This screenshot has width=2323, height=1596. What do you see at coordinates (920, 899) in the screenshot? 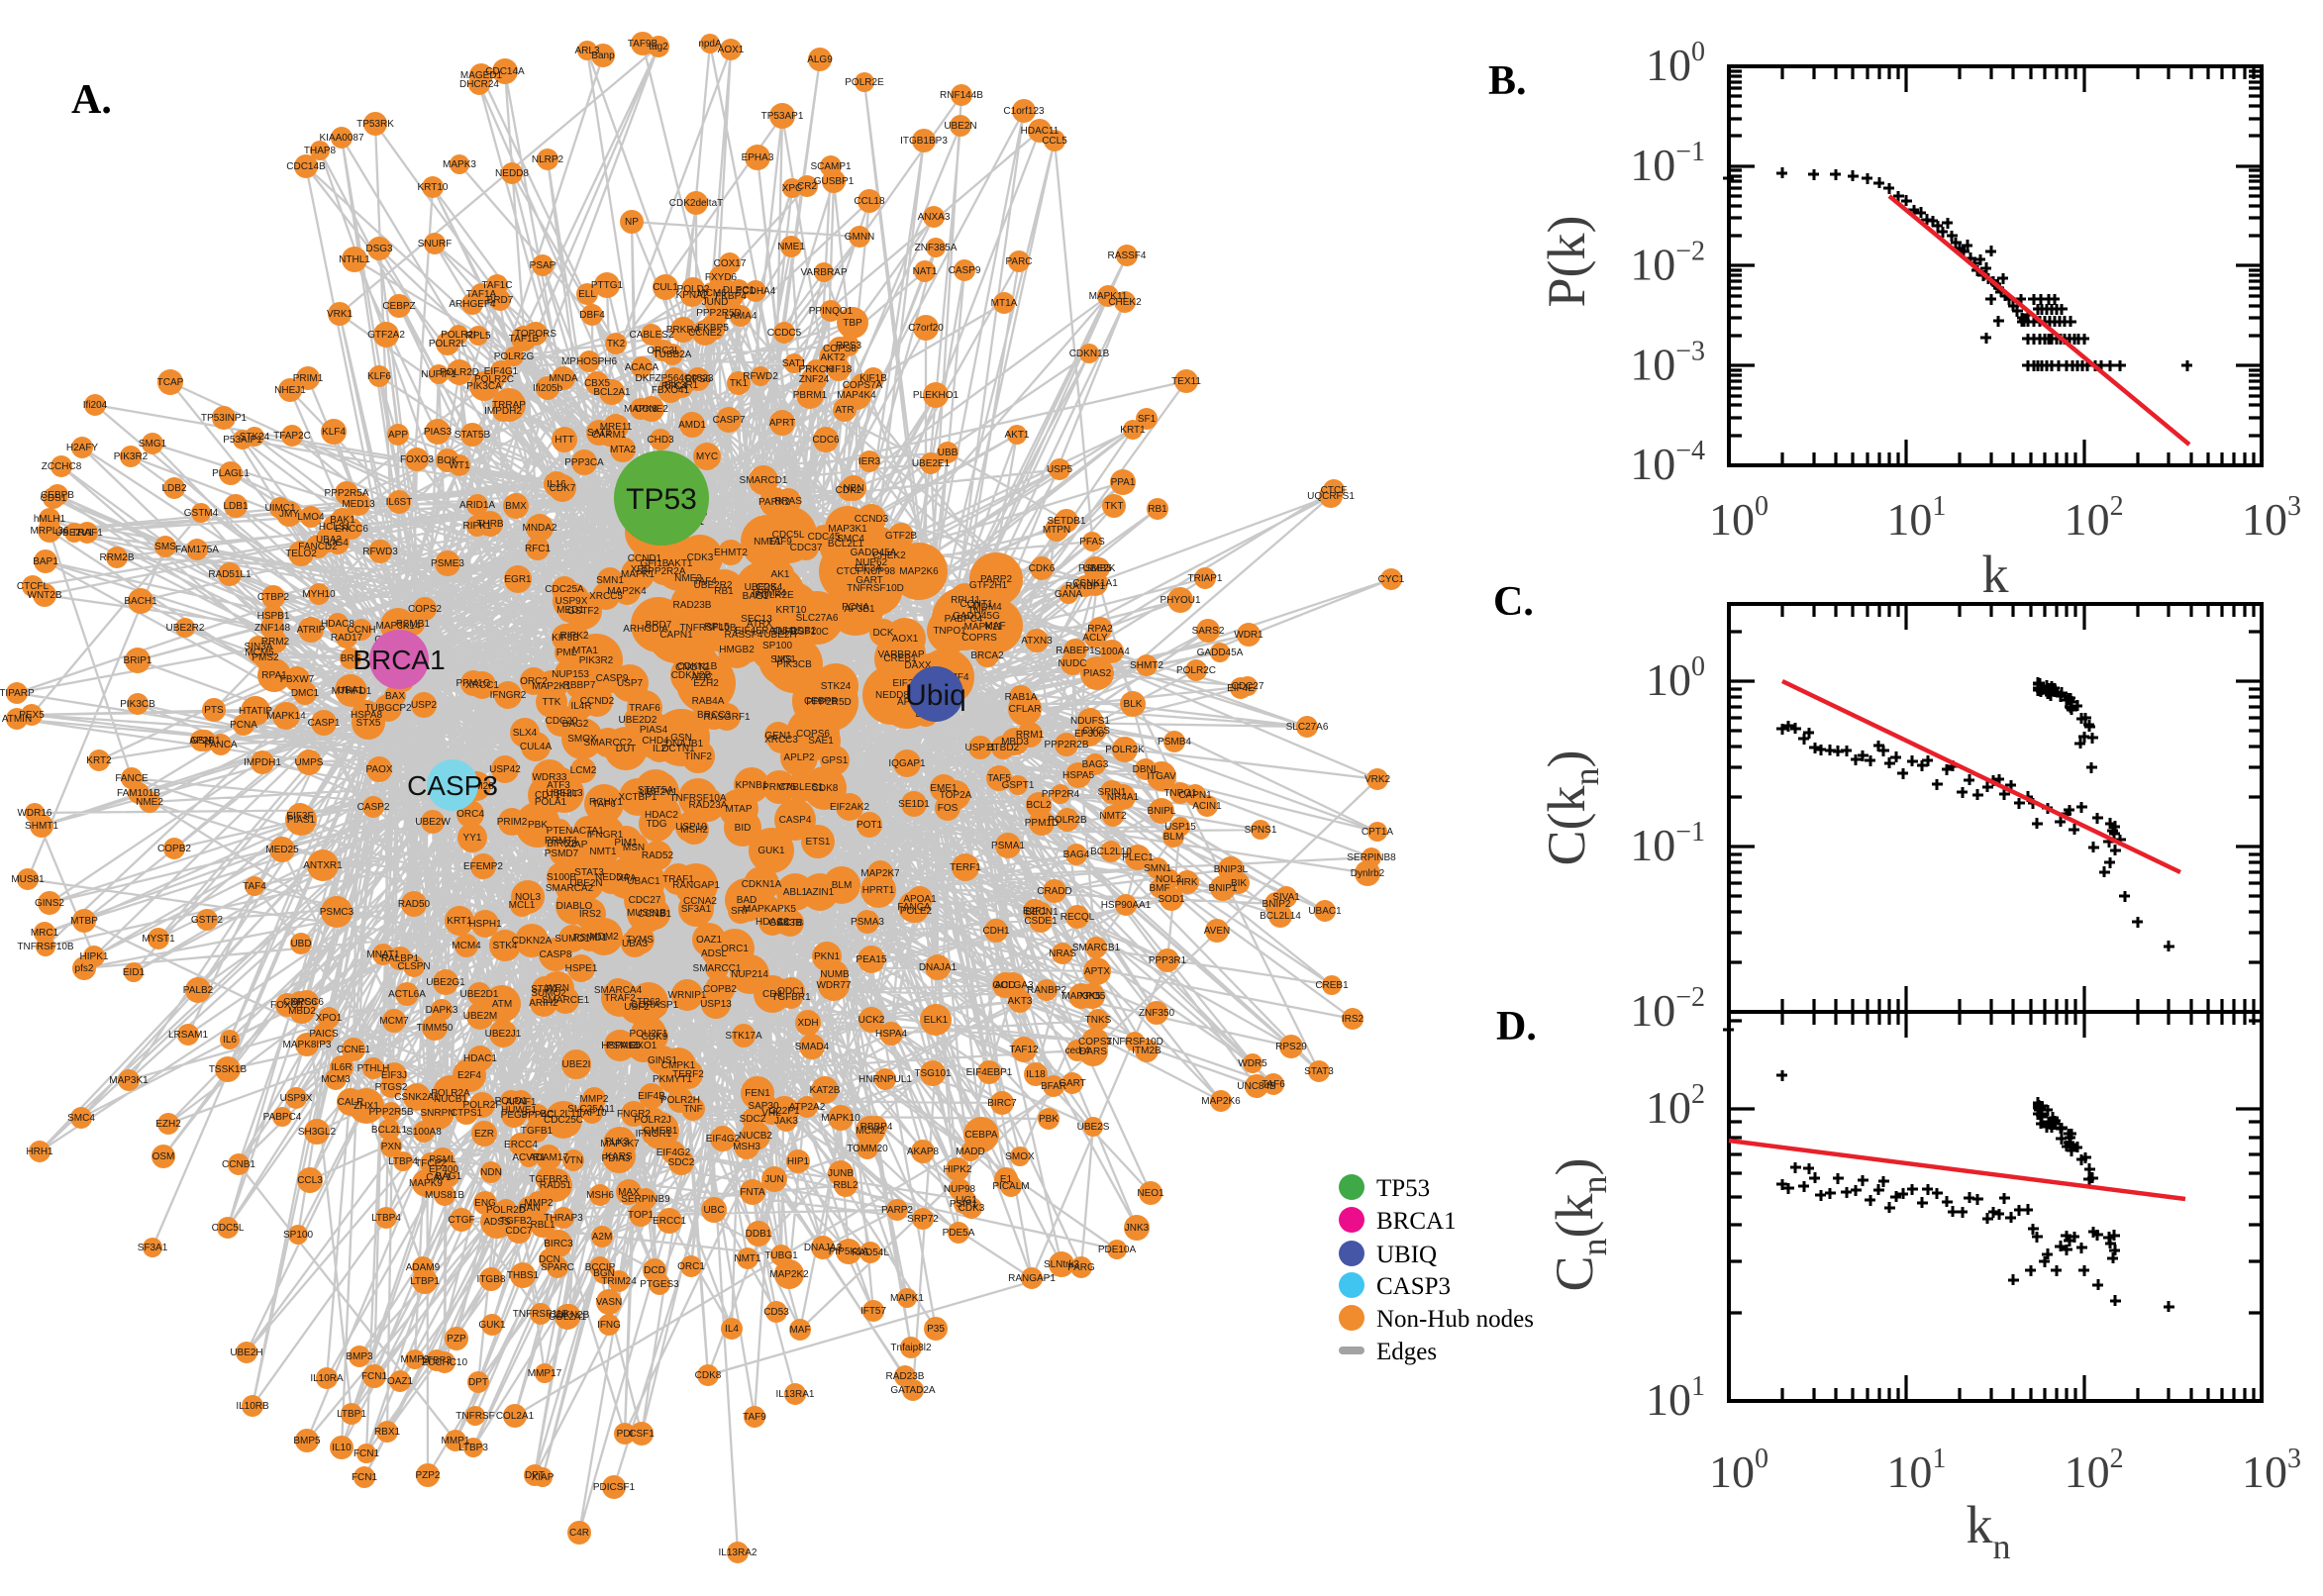
I see `svg-text: APOA1` at bounding box center [920, 899].